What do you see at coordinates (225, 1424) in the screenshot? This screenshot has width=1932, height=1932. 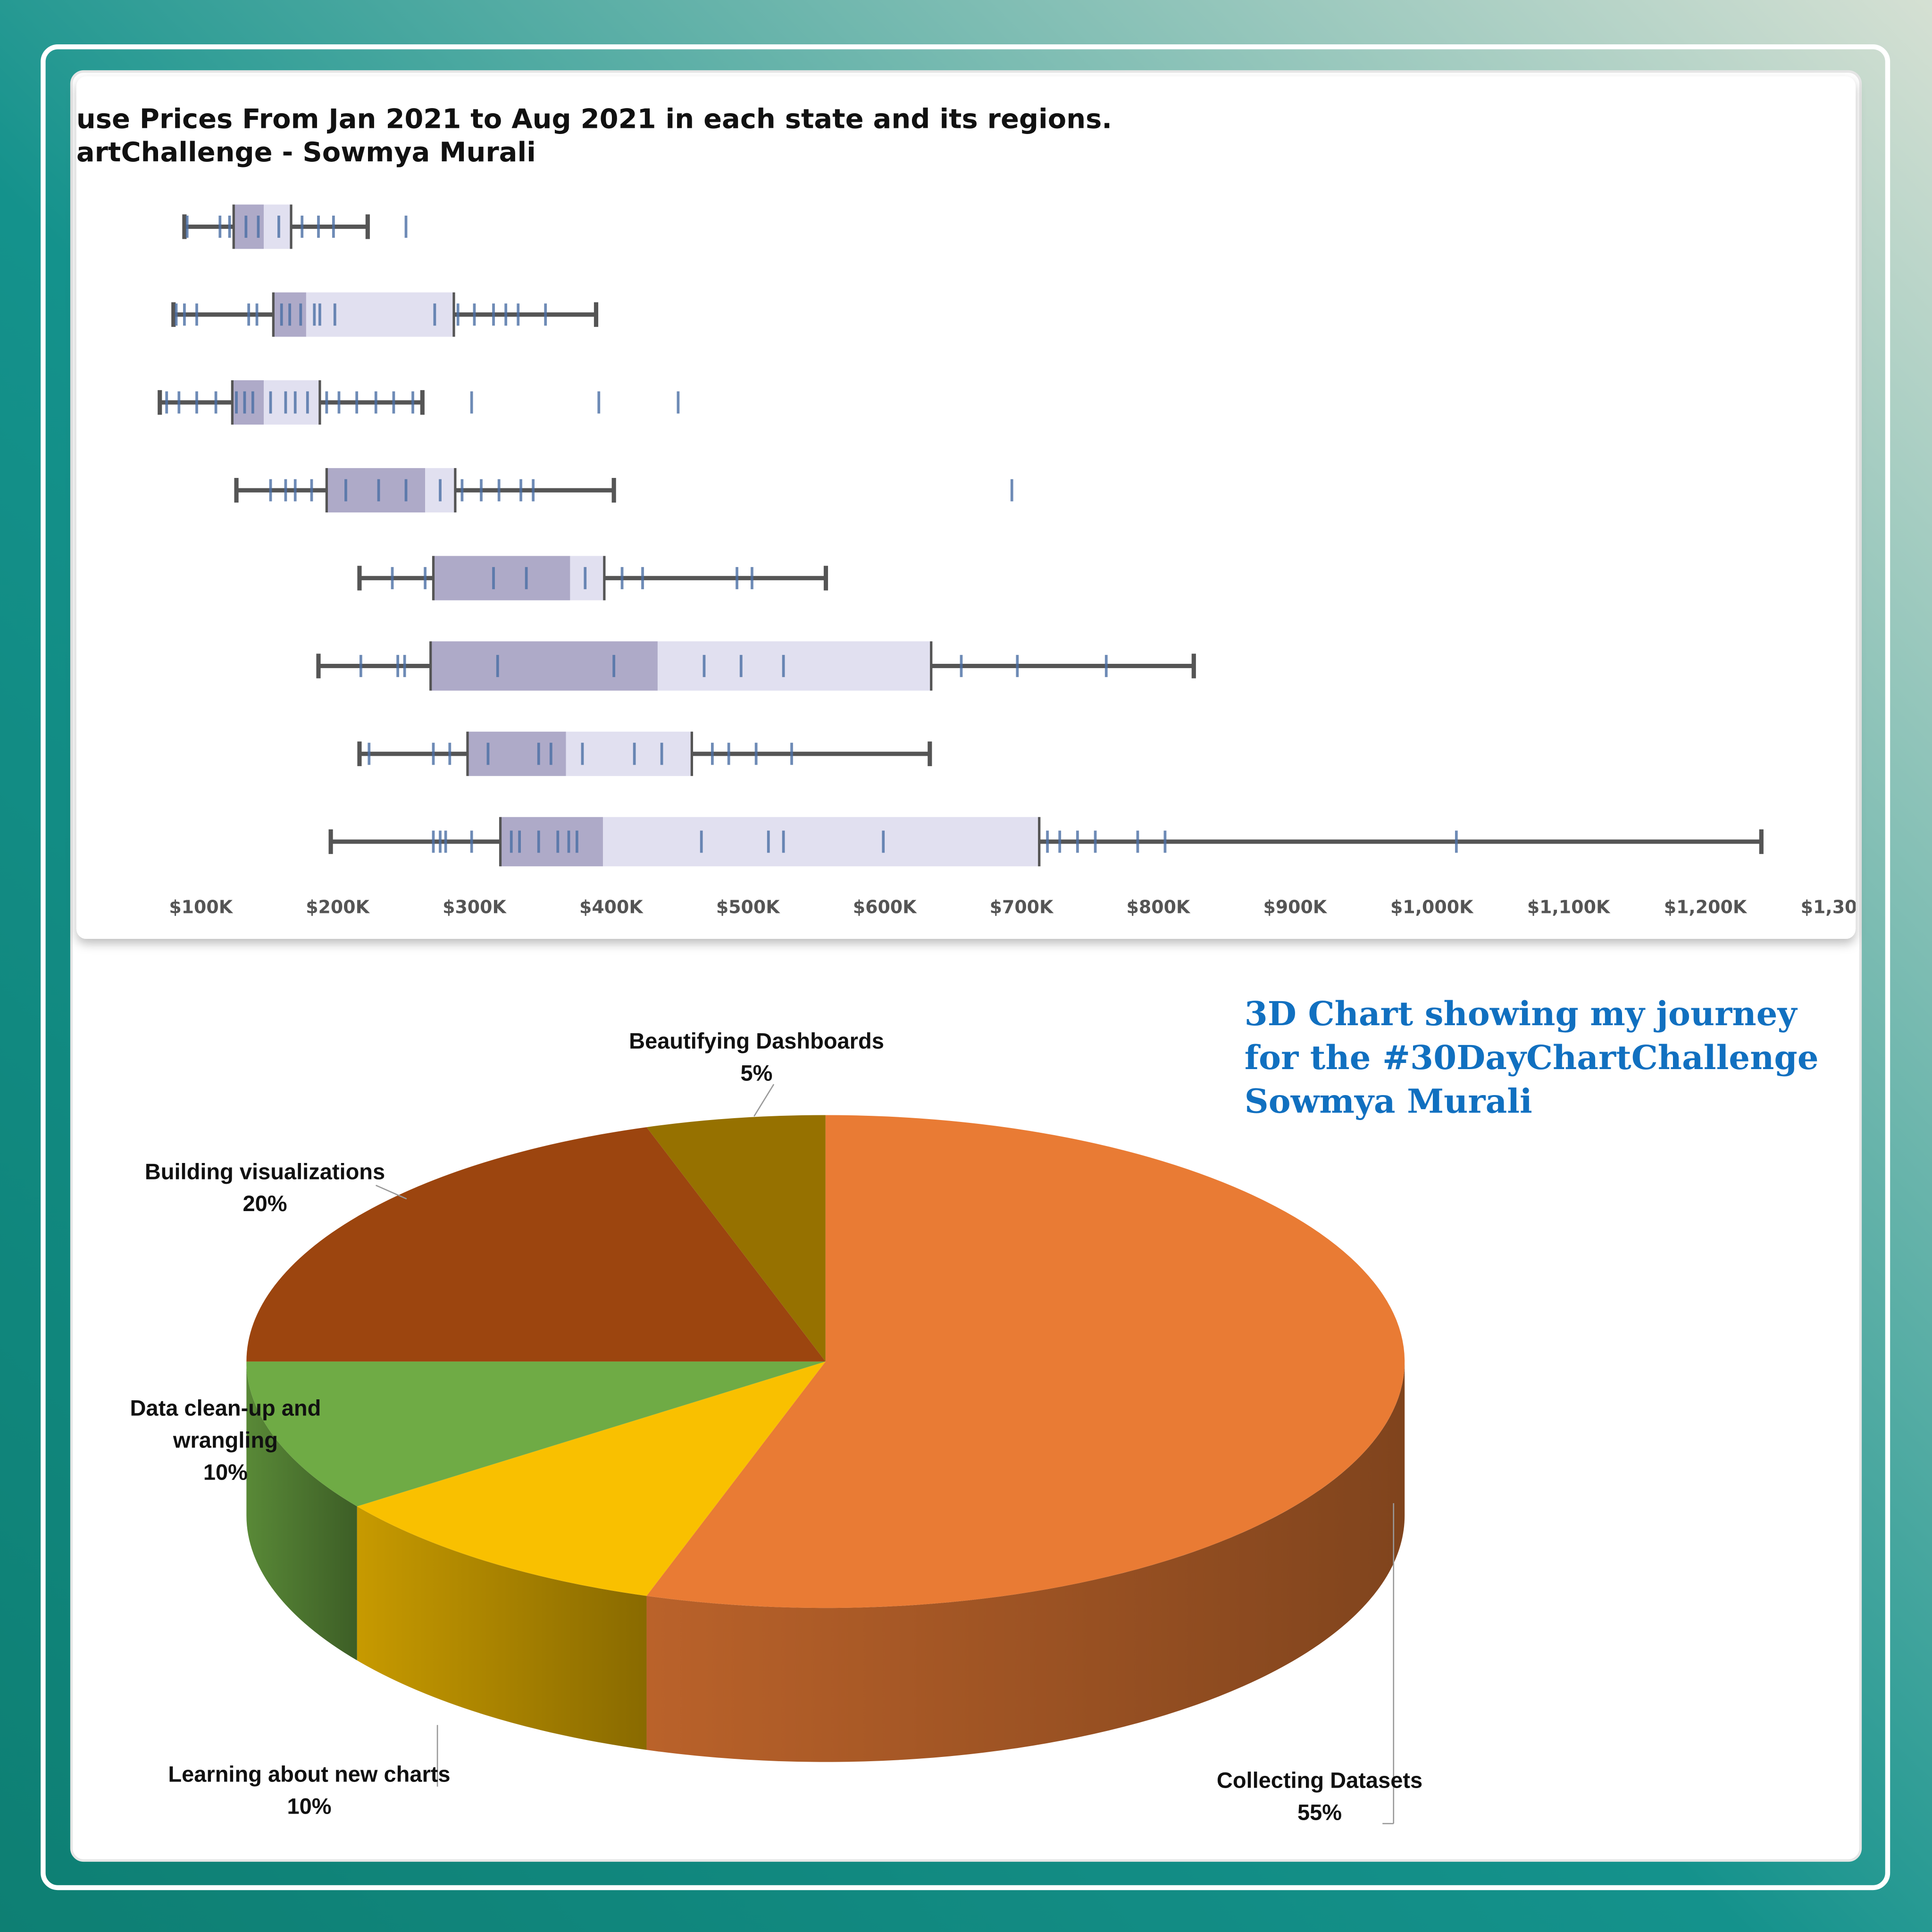 I see `slice-category: Data clean-up and wrangling` at bounding box center [225, 1424].